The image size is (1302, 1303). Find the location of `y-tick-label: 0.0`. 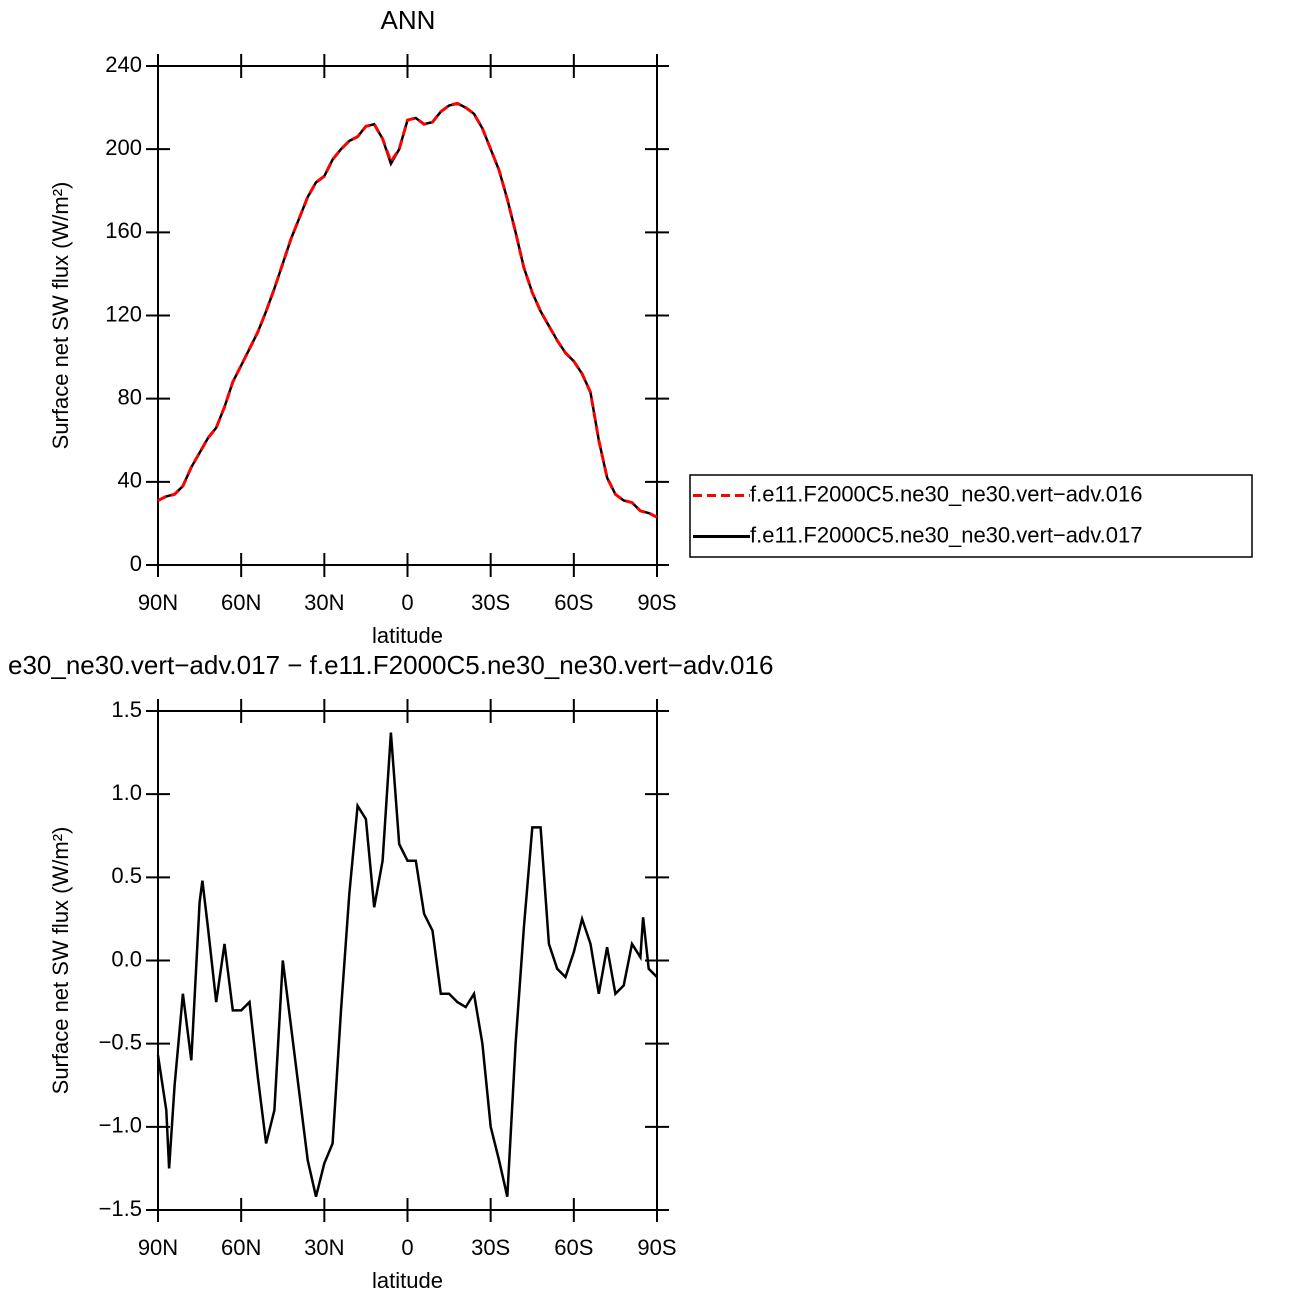

y-tick-label: 0.0 is located at coordinates (126, 958).